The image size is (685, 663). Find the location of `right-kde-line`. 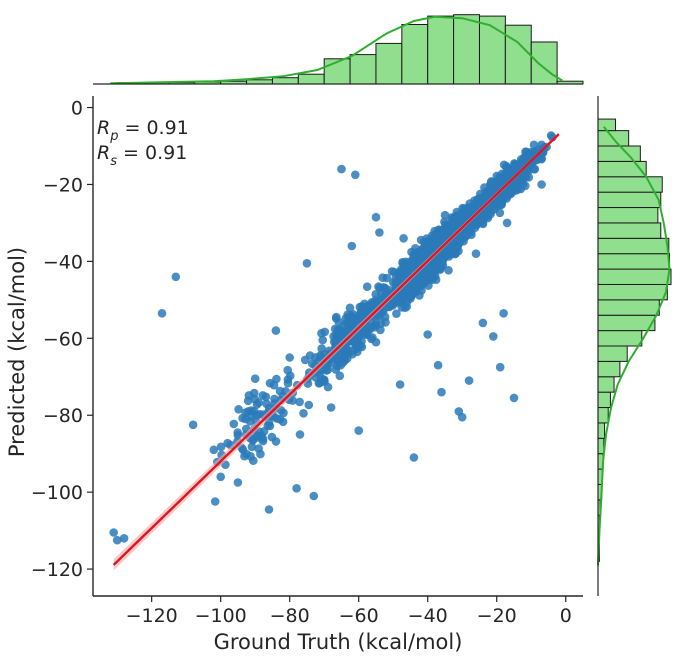

right-kde-line is located at coordinates (634, 346).